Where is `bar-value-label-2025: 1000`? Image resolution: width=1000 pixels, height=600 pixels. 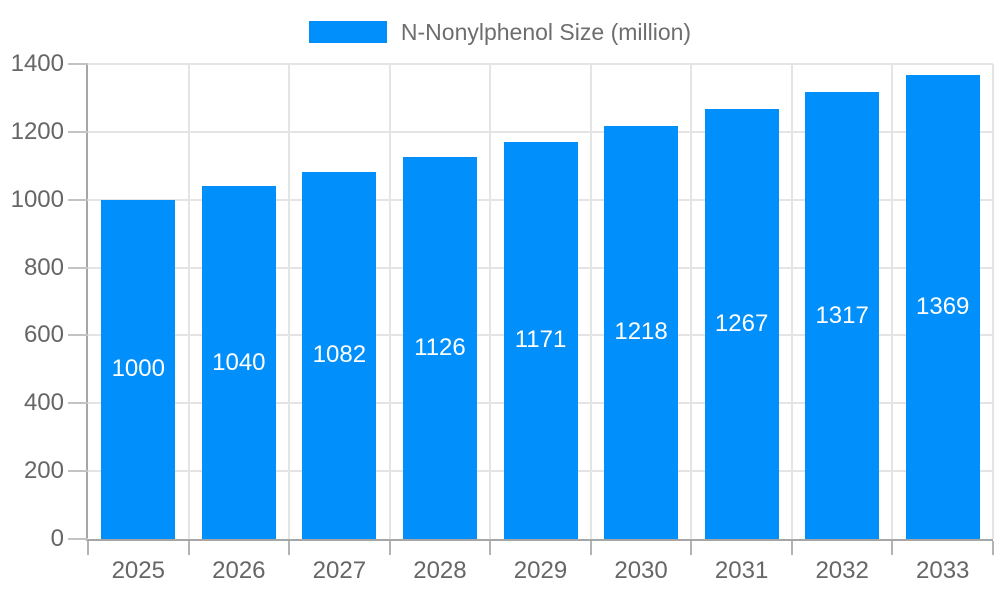 bar-value-label-2025: 1000 is located at coordinates (138, 369).